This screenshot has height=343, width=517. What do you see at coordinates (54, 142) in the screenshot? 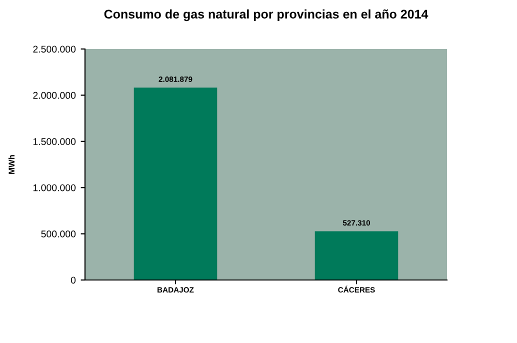
I see `y-tick-label: 1.500.000` at bounding box center [54, 142].